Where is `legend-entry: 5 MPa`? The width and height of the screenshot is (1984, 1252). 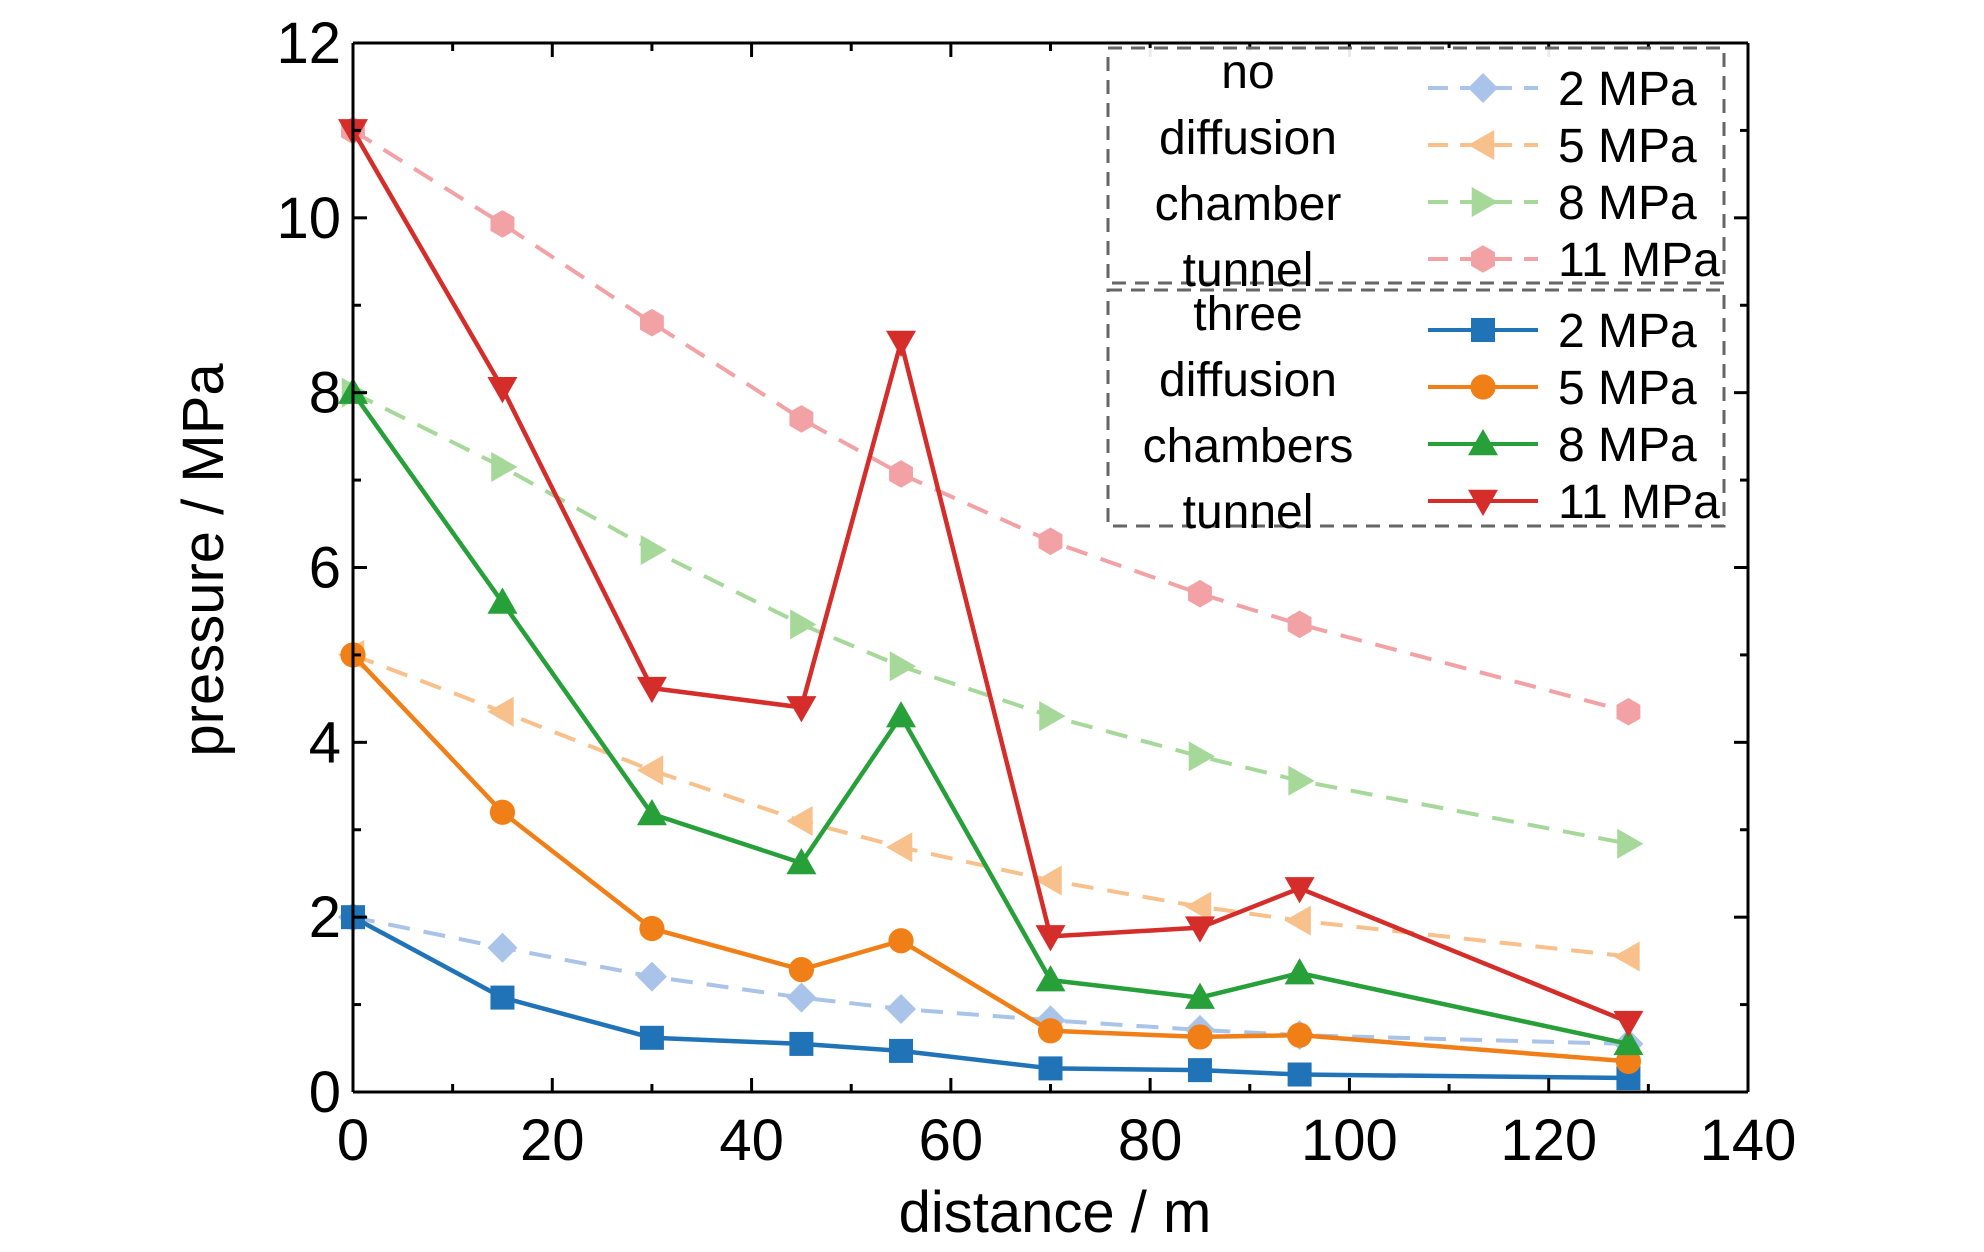 legend-entry: 5 MPa is located at coordinates (1562, 388).